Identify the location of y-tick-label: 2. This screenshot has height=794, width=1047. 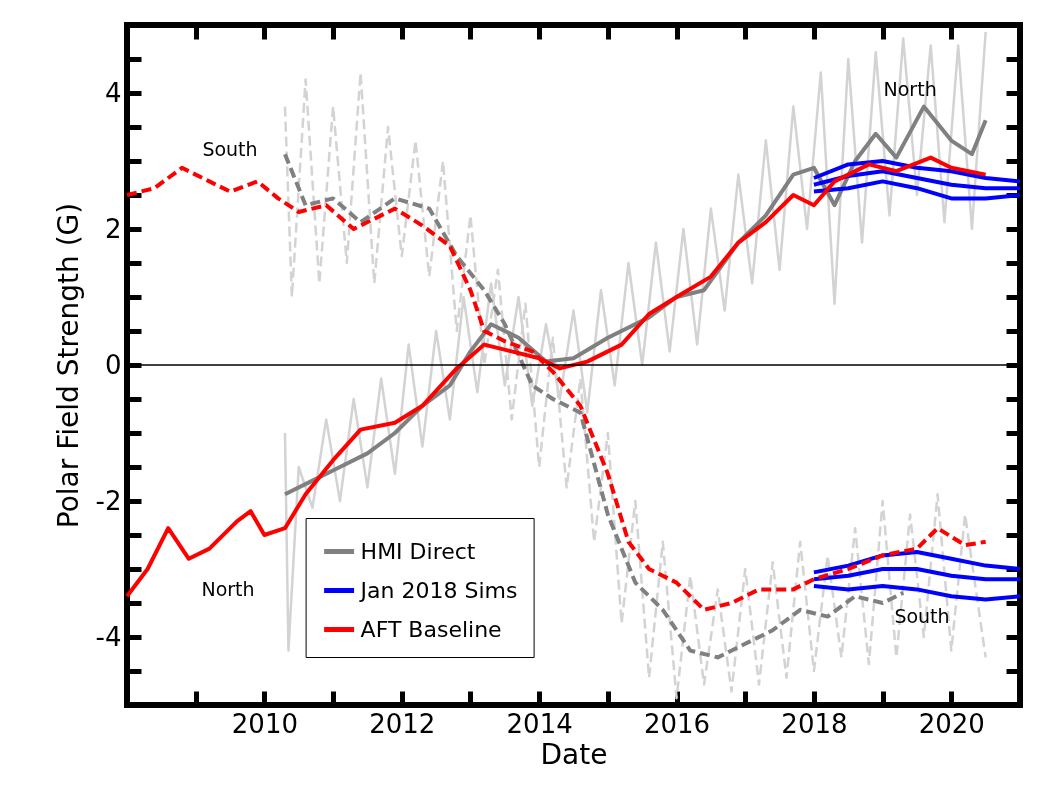
(113, 228).